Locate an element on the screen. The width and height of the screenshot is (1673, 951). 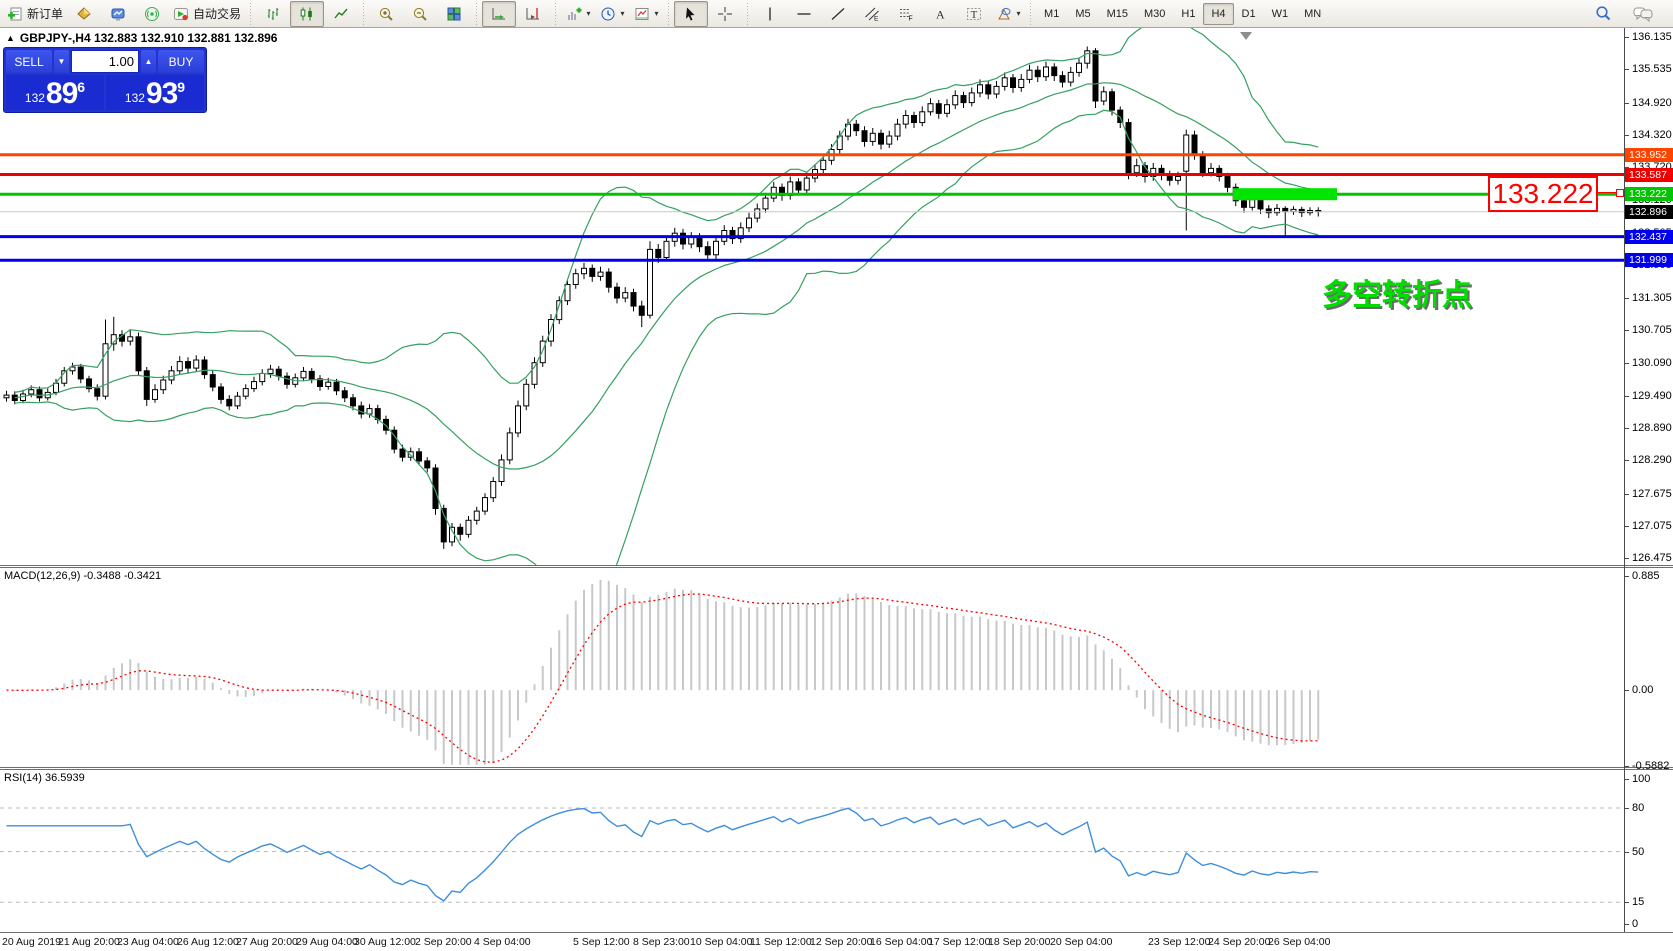
autotrading-button: 自动交易 is located at coordinates (207, 14).